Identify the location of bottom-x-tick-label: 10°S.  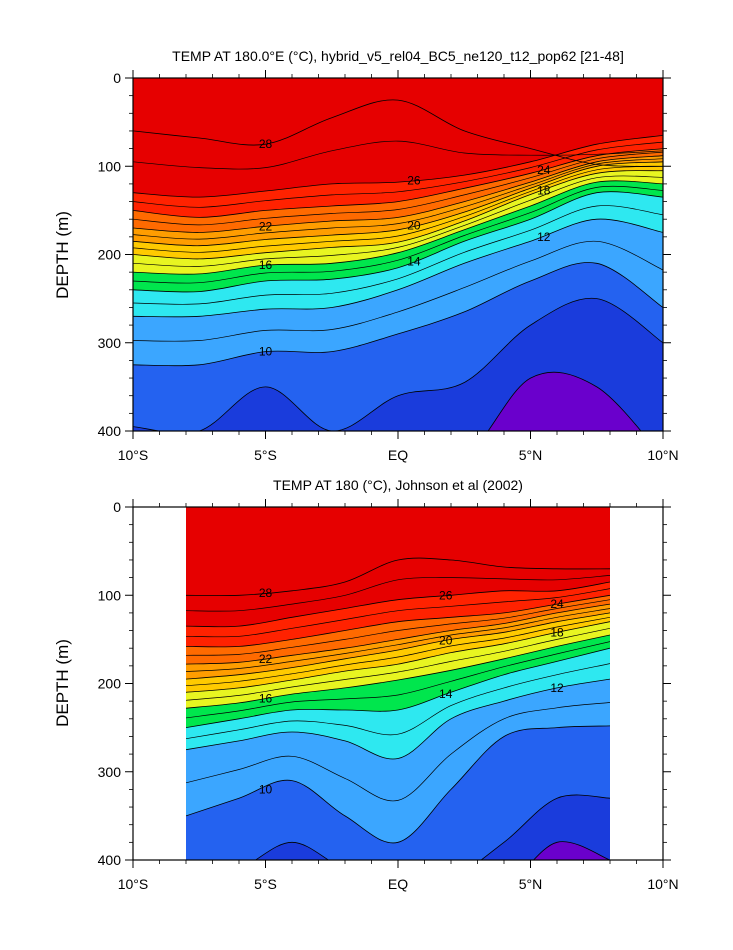
(133, 884).